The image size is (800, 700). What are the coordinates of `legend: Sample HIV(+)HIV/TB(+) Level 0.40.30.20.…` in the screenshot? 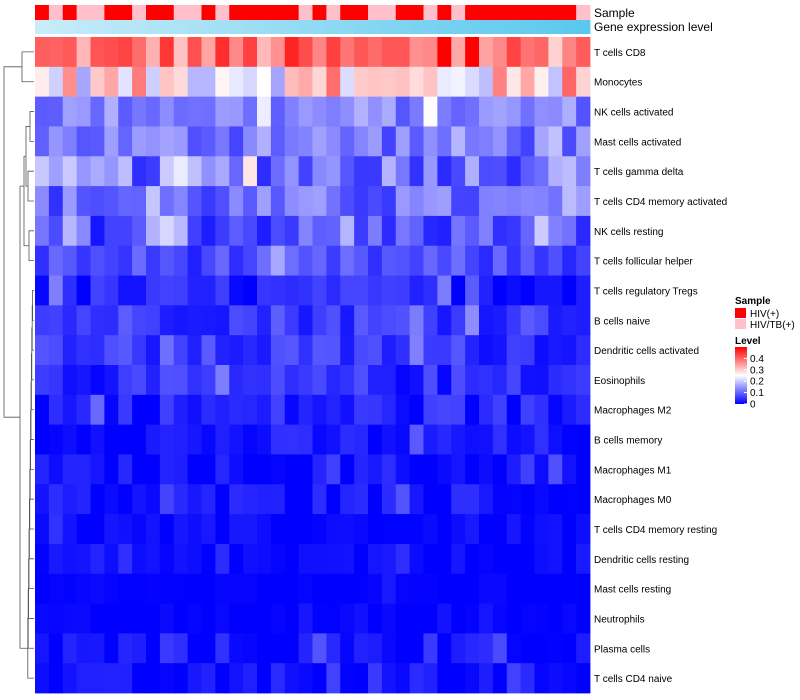 It's located at (765, 353).